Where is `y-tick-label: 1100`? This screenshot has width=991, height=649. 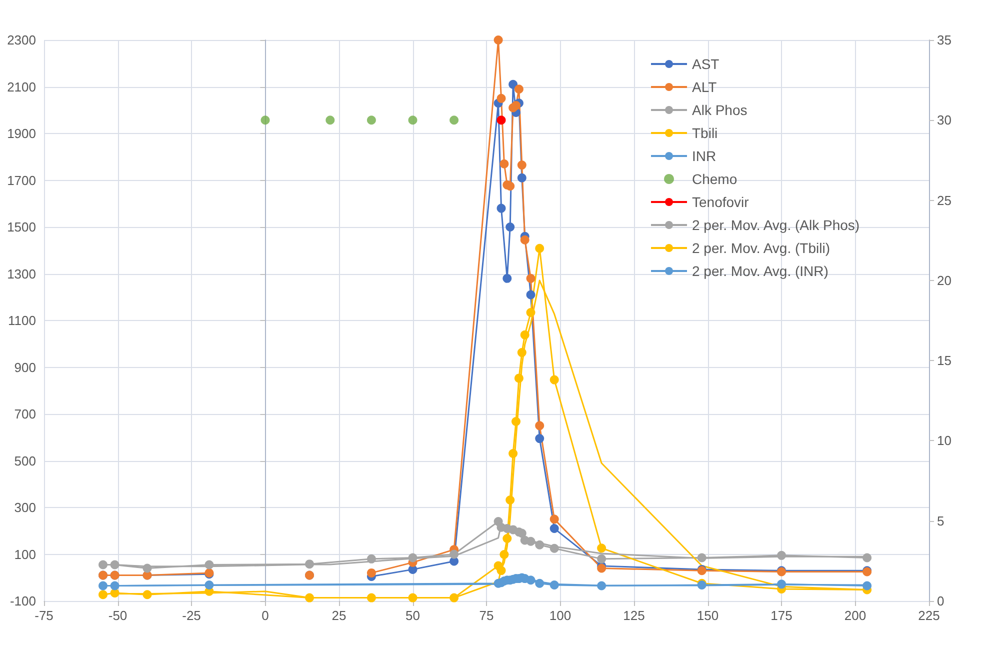 y-tick-label: 1100 is located at coordinates (22, 320).